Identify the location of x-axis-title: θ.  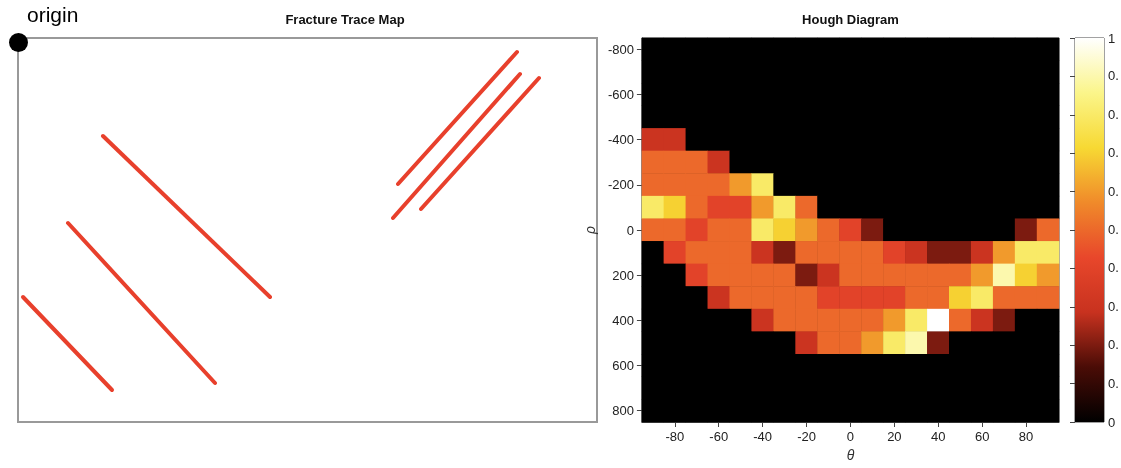
(850, 454).